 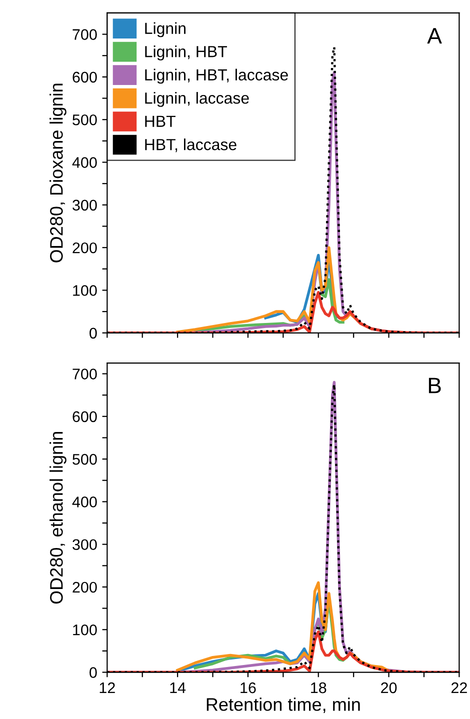 What do you see at coordinates (190, 145) in the screenshot?
I see `legend-label: HBT, laccase` at bounding box center [190, 145].